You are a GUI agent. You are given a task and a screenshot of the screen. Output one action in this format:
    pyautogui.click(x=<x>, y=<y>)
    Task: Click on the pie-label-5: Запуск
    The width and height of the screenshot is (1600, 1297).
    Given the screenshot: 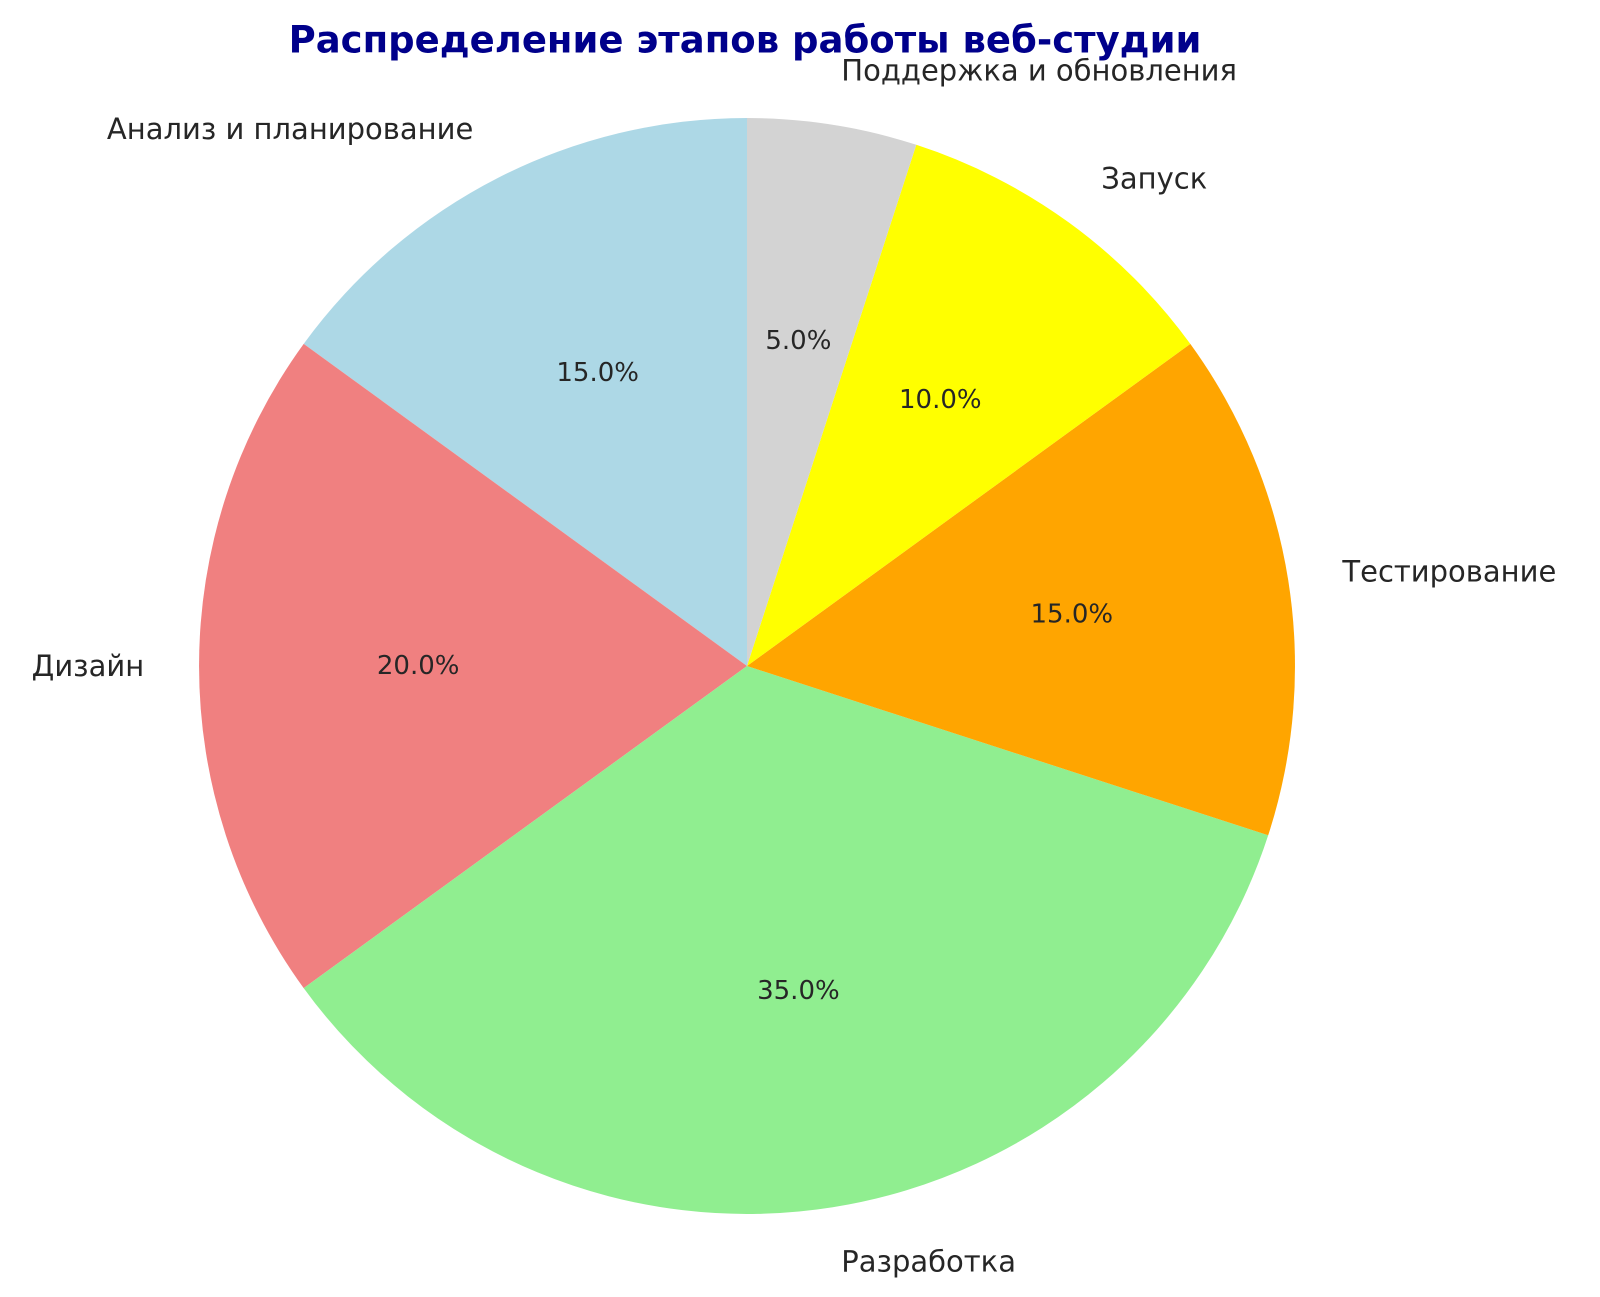 What is the action you would take?
    pyautogui.click(x=1154, y=178)
    